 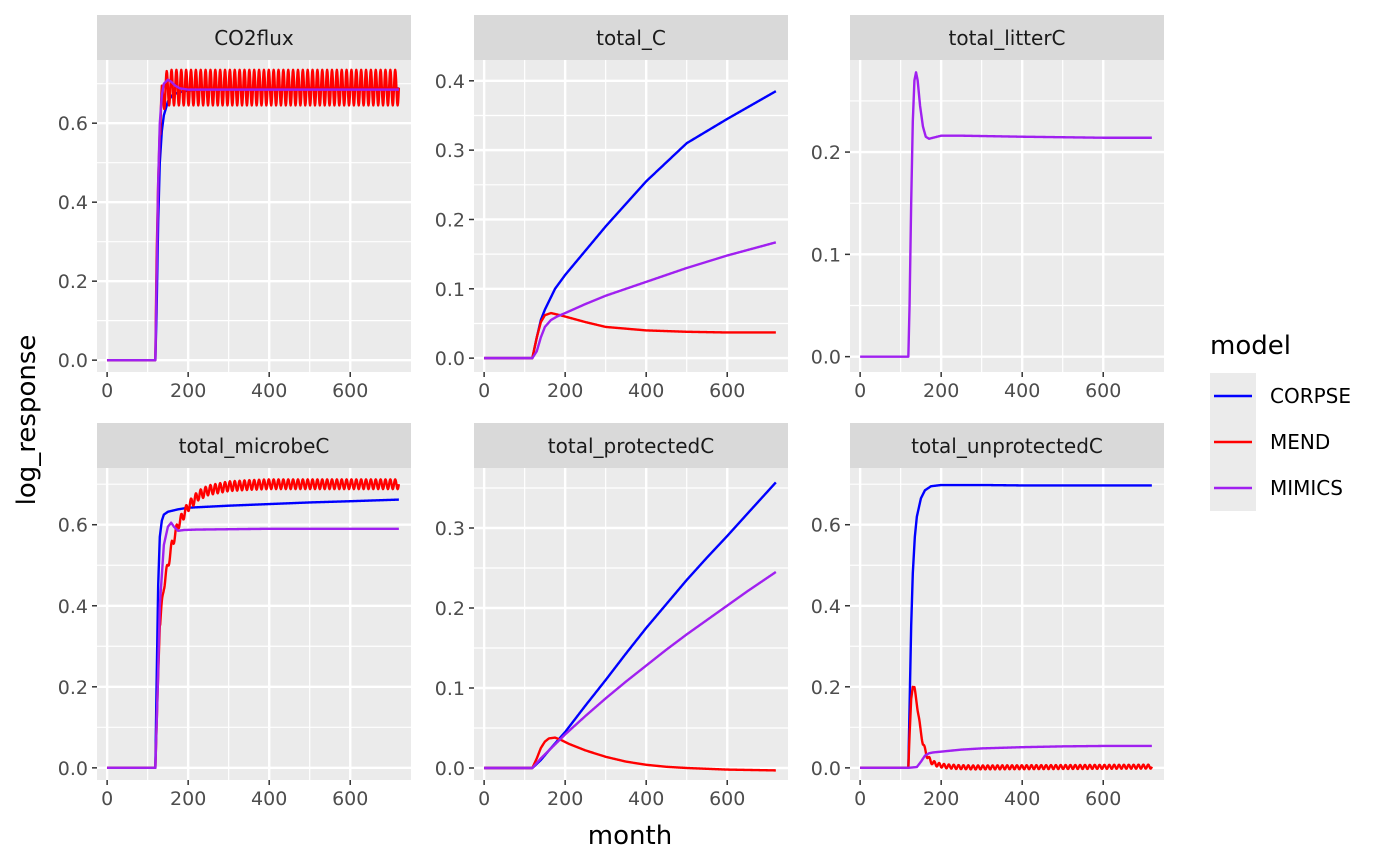 What do you see at coordinates (1300, 442) in the screenshot?
I see `legend-label-MEND: MEND` at bounding box center [1300, 442].